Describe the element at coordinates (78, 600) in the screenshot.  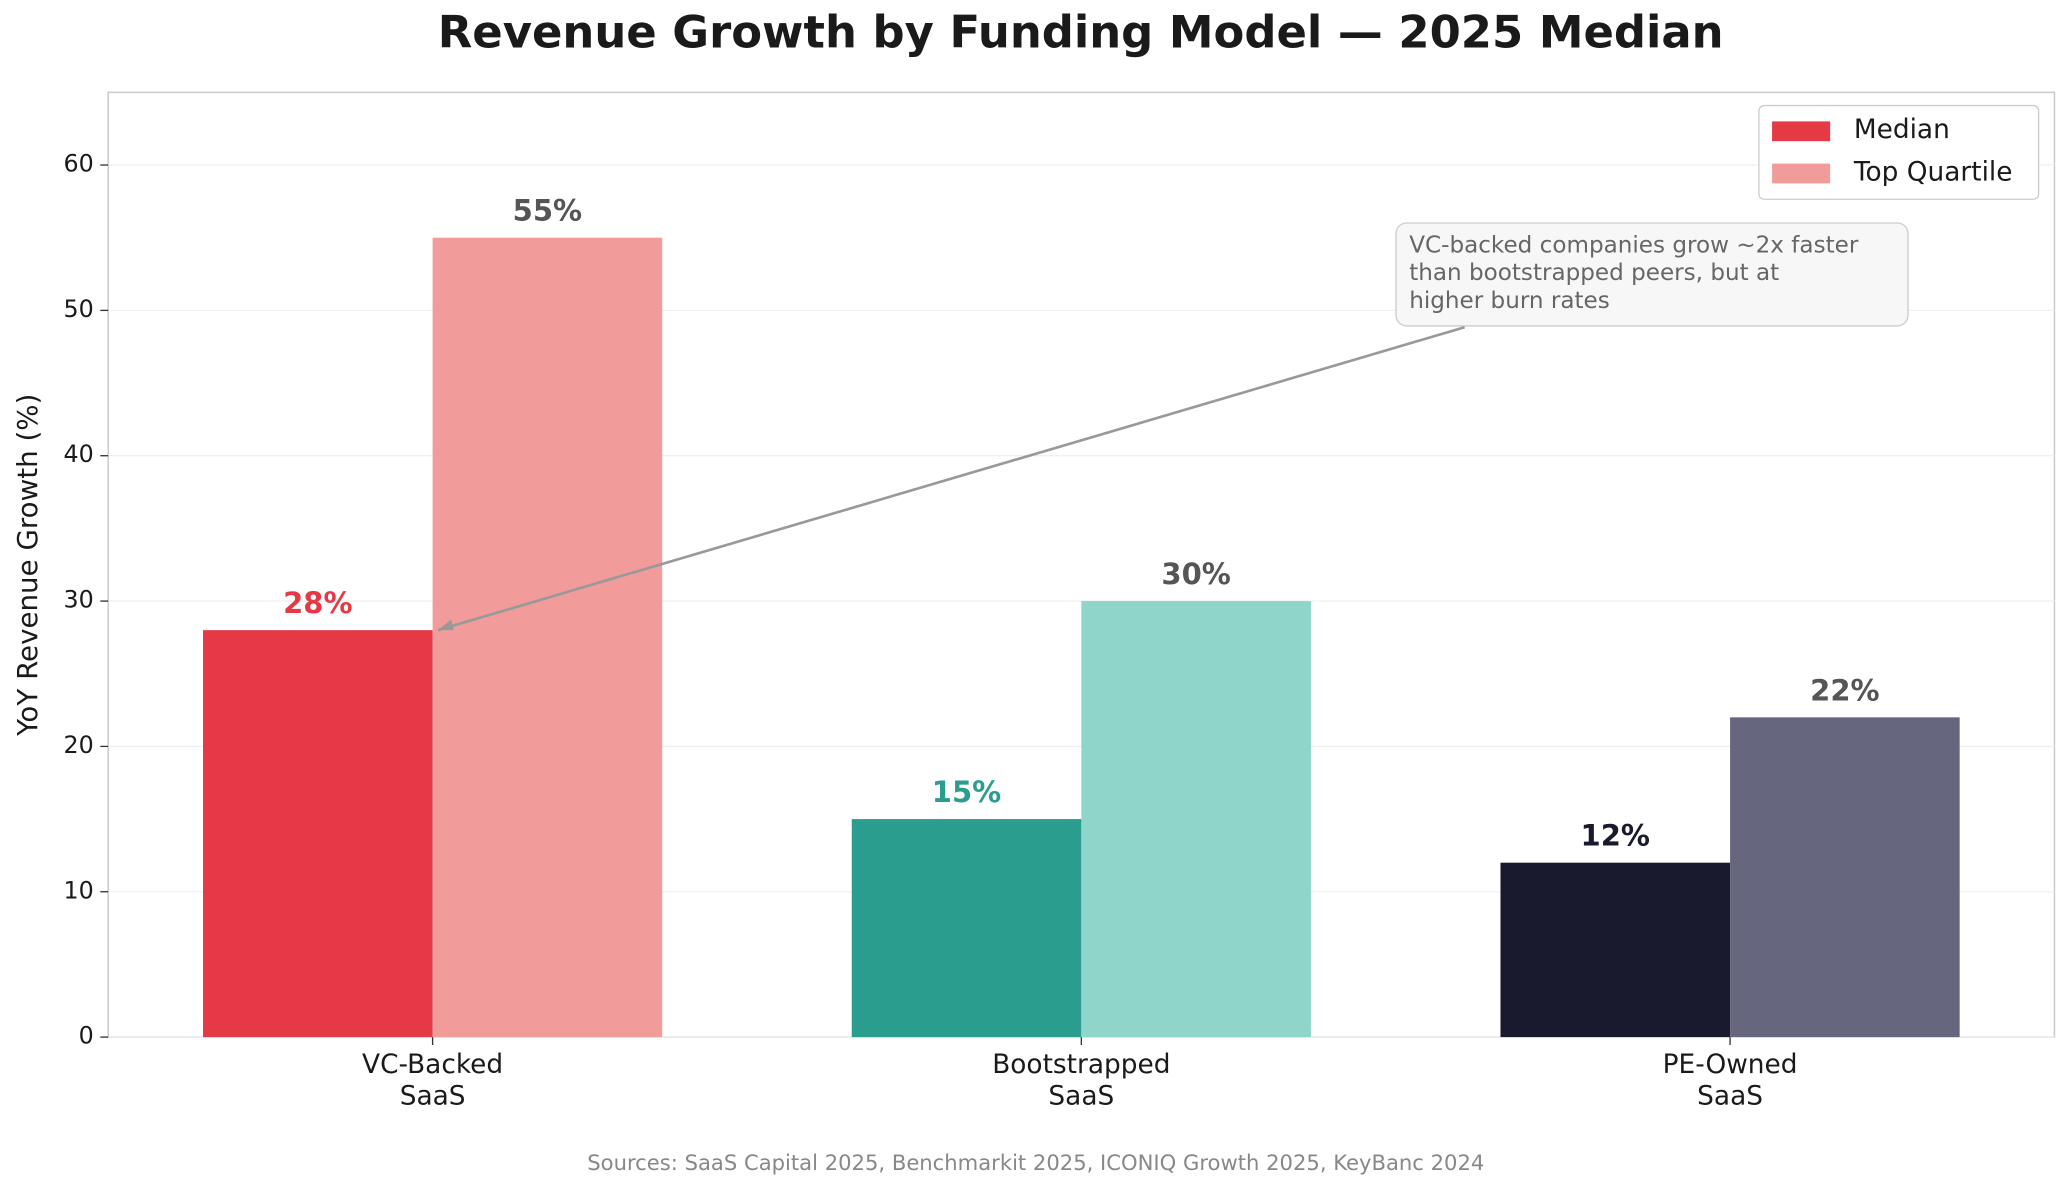
I see `y-tick-label: 30` at that location.